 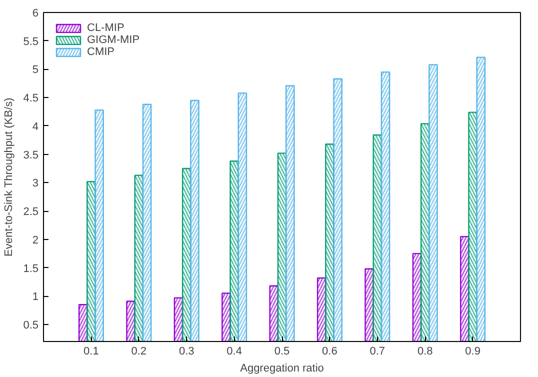 I want to click on y-tick-label: 0.5, so click(x=31, y=325).